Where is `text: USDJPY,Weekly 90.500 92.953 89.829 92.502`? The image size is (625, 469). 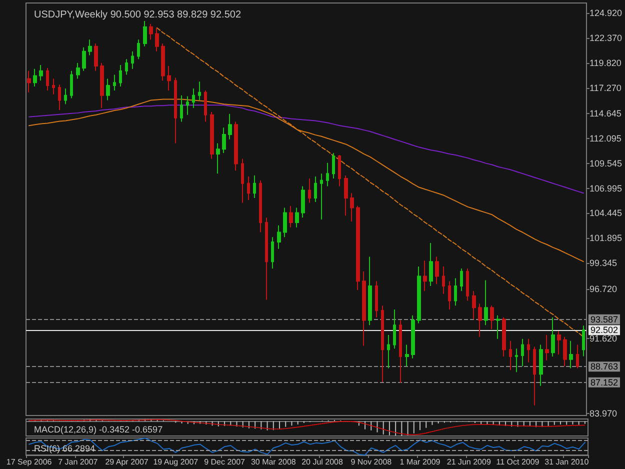 text: USDJPY,Weekly 90.500 92.953 89.829 92.502 is located at coordinates (138, 15).